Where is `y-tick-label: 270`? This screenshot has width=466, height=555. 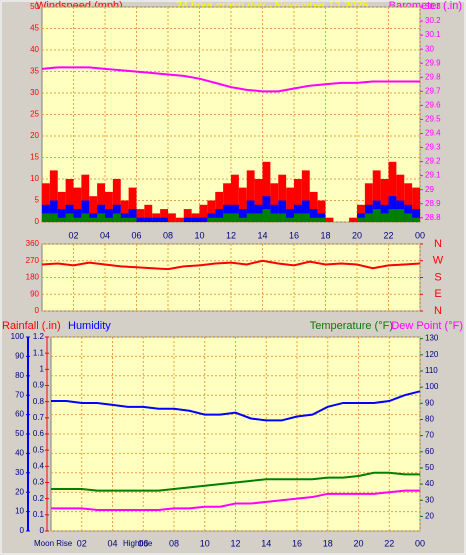 y-tick-label: 270 is located at coordinates (33, 260).